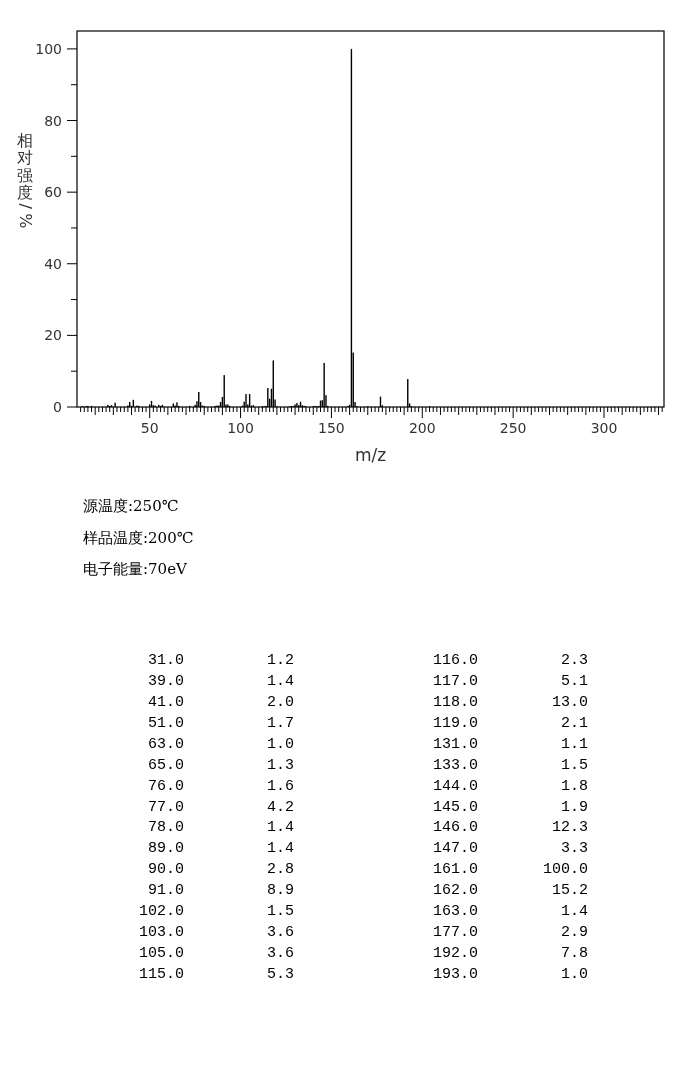 The height and width of the screenshot is (1076, 687). I want to click on category-label: 146.0, so click(455, 828).